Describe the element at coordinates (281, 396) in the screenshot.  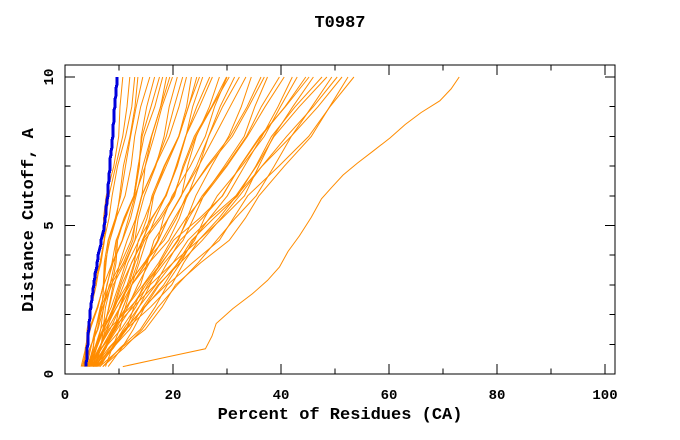
I see `x-tick-label: 40` at that location.